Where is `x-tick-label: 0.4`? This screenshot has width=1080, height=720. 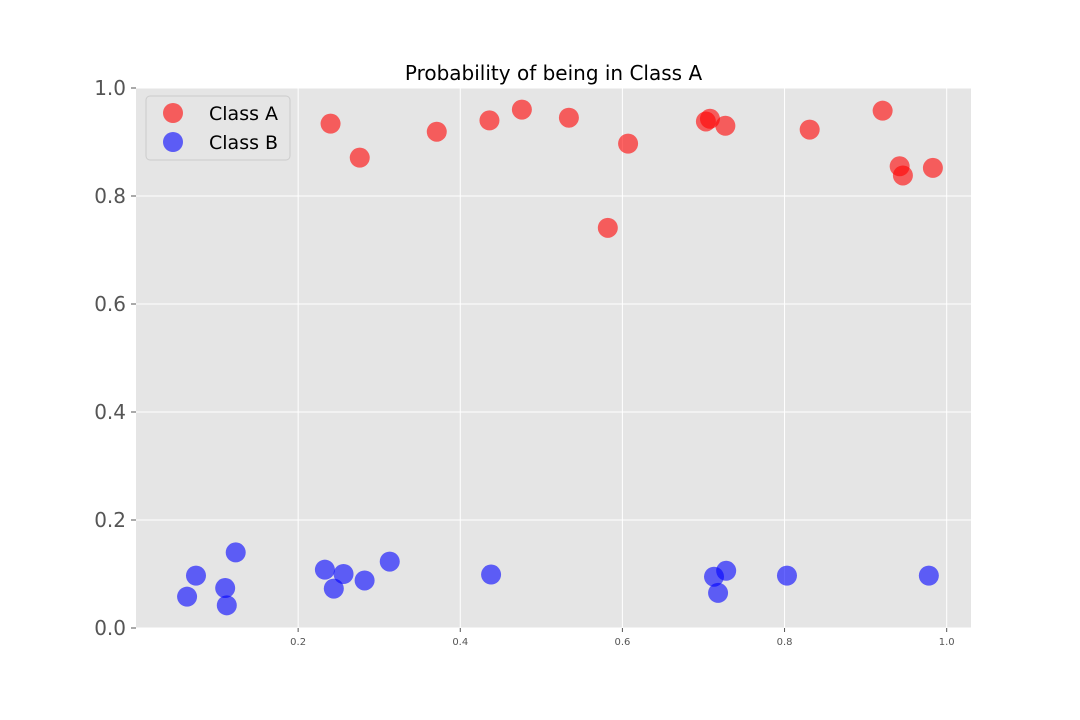 x-tick-label: 0.4 is located at coordinates (460, 642).